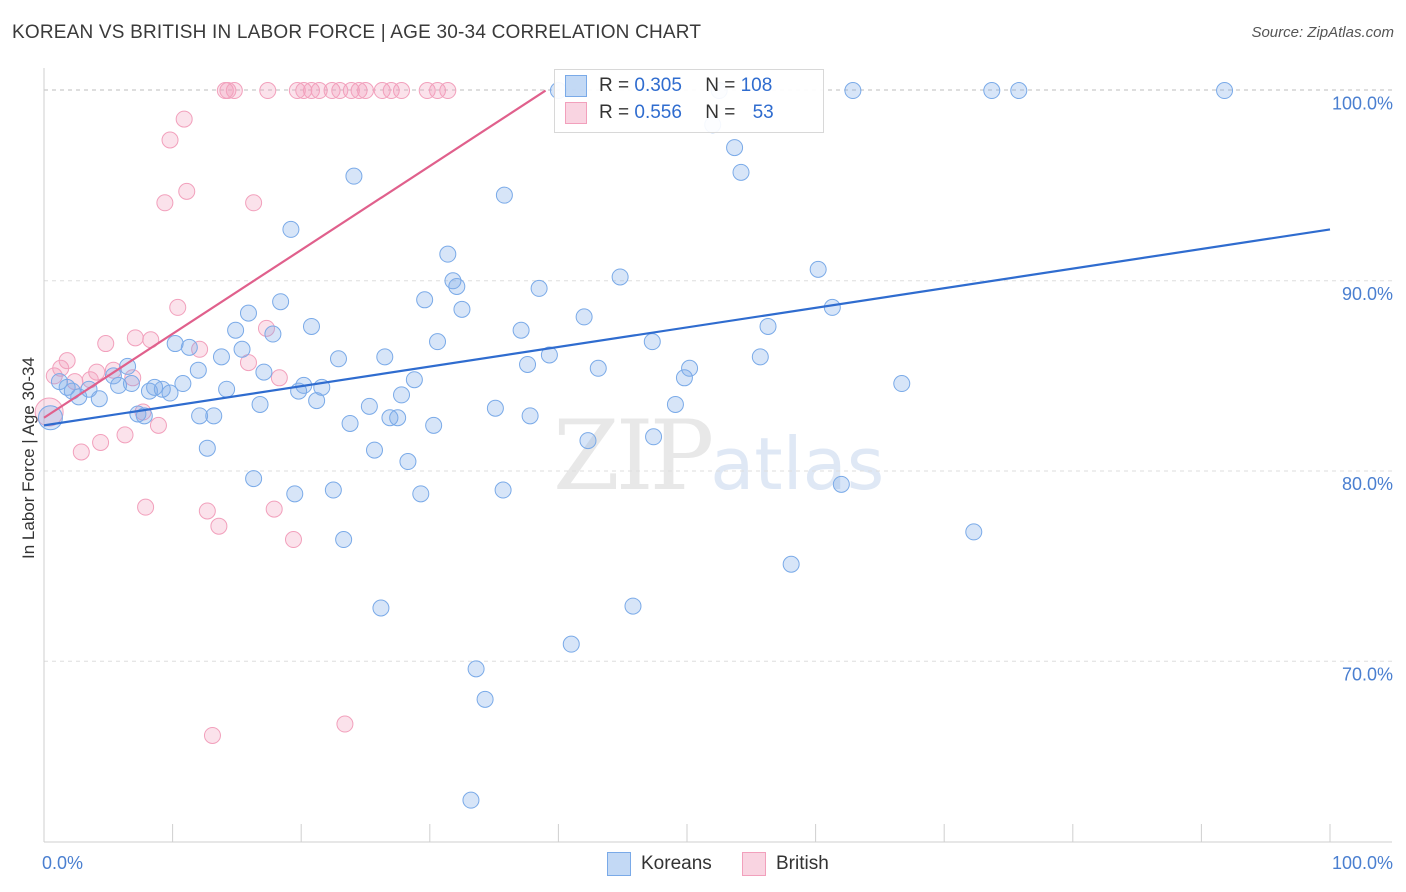 The height and width of the screenshot is (892, 1406). I want to click on bottom-legend-koreans: Koreans, so click(659, 864).